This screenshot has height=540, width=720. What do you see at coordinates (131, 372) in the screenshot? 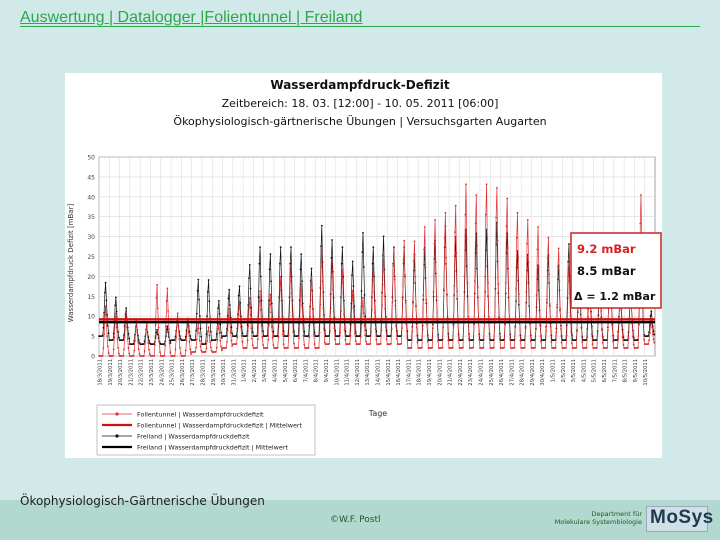
I see `x-tick-label: 21/3/2011` at bounding box center [131, 372].